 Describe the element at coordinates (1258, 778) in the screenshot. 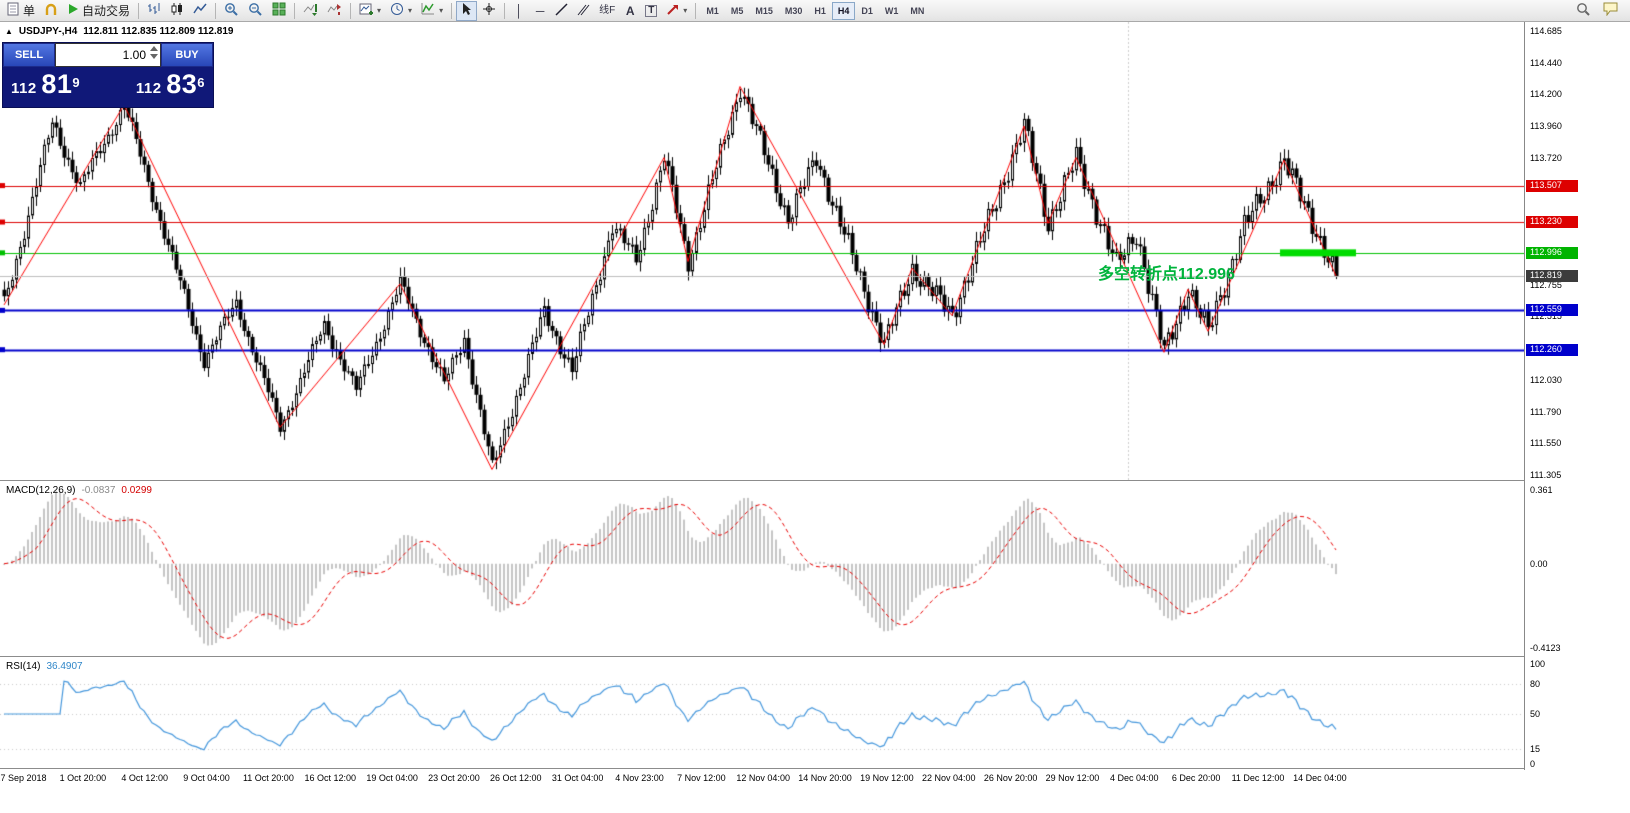

I see `time-axis-label: 11 Dec 12:00` at that location.